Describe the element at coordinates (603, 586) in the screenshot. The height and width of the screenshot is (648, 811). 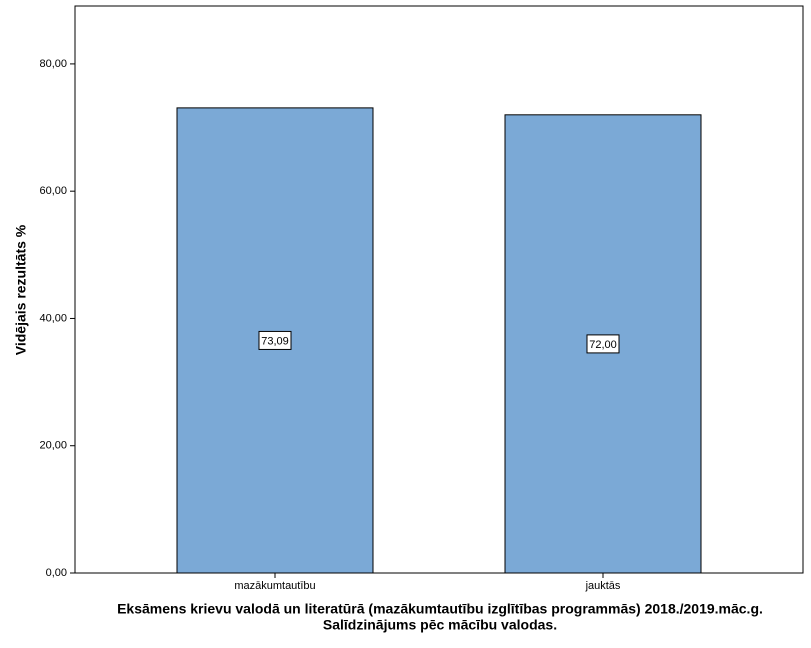
I see `x-tick-label: jauktās` at that location.